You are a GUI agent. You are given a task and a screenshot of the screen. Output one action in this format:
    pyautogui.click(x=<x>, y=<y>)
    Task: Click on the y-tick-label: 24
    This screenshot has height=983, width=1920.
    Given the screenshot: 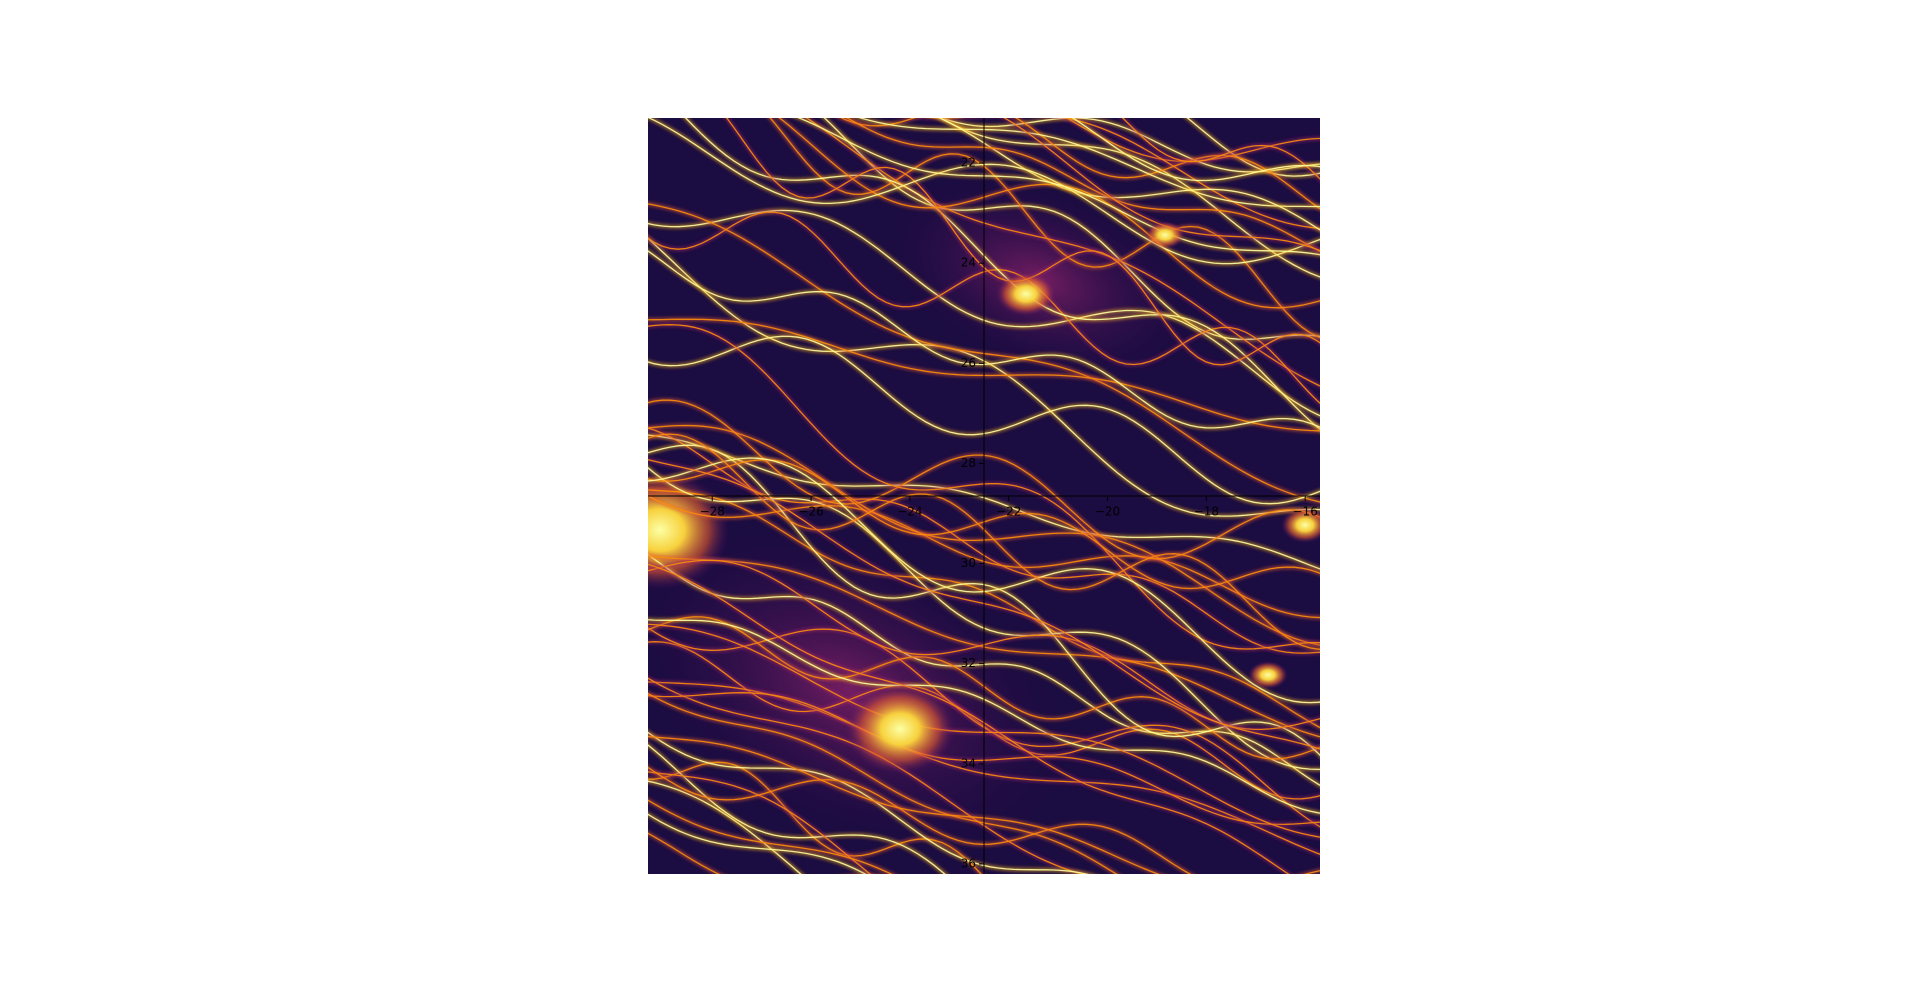 What is the action you would take?
    pyautogui.click(x=968, y=263)
    